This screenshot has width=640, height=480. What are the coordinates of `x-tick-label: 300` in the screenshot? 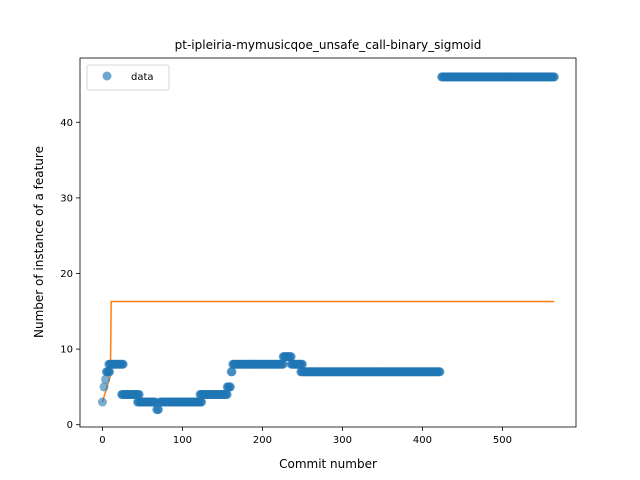 It's located at (342, 440).